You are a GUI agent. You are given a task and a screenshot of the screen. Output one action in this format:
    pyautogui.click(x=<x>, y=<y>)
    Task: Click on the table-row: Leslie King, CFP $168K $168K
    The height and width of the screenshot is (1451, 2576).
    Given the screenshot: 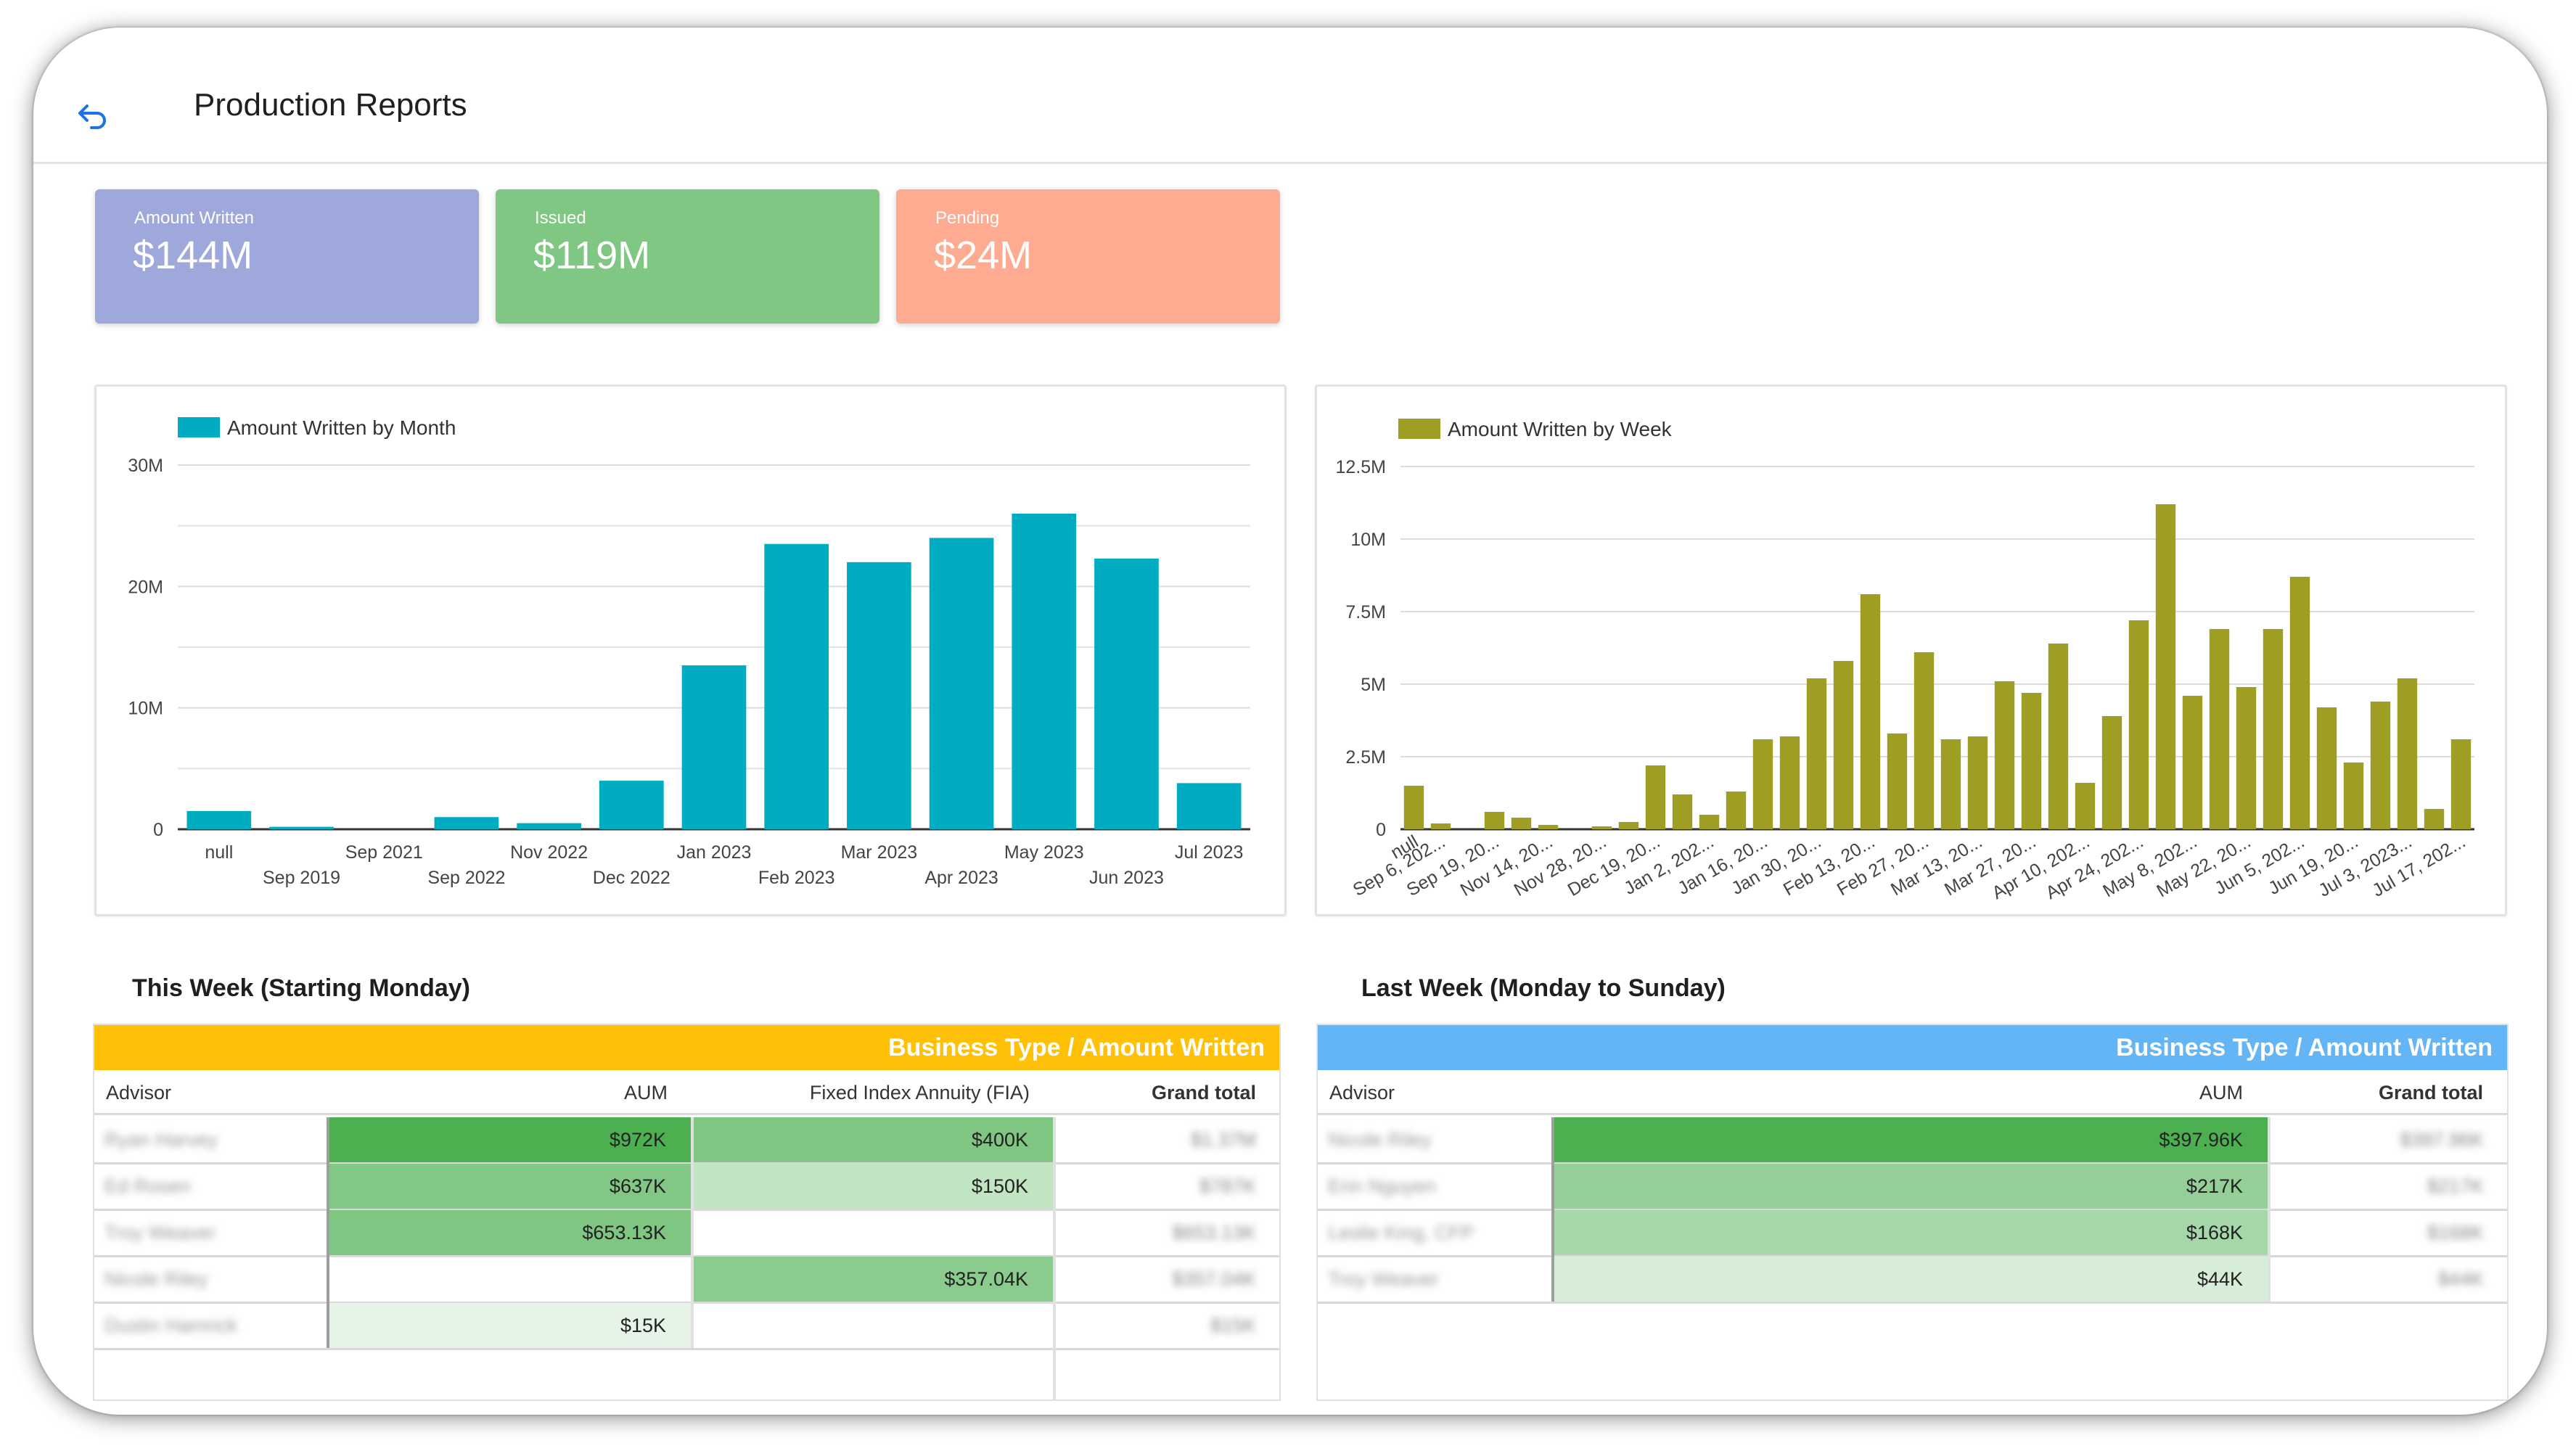 What is the action you would take?
    pyautogui.click(x=1912, y=1233)
    